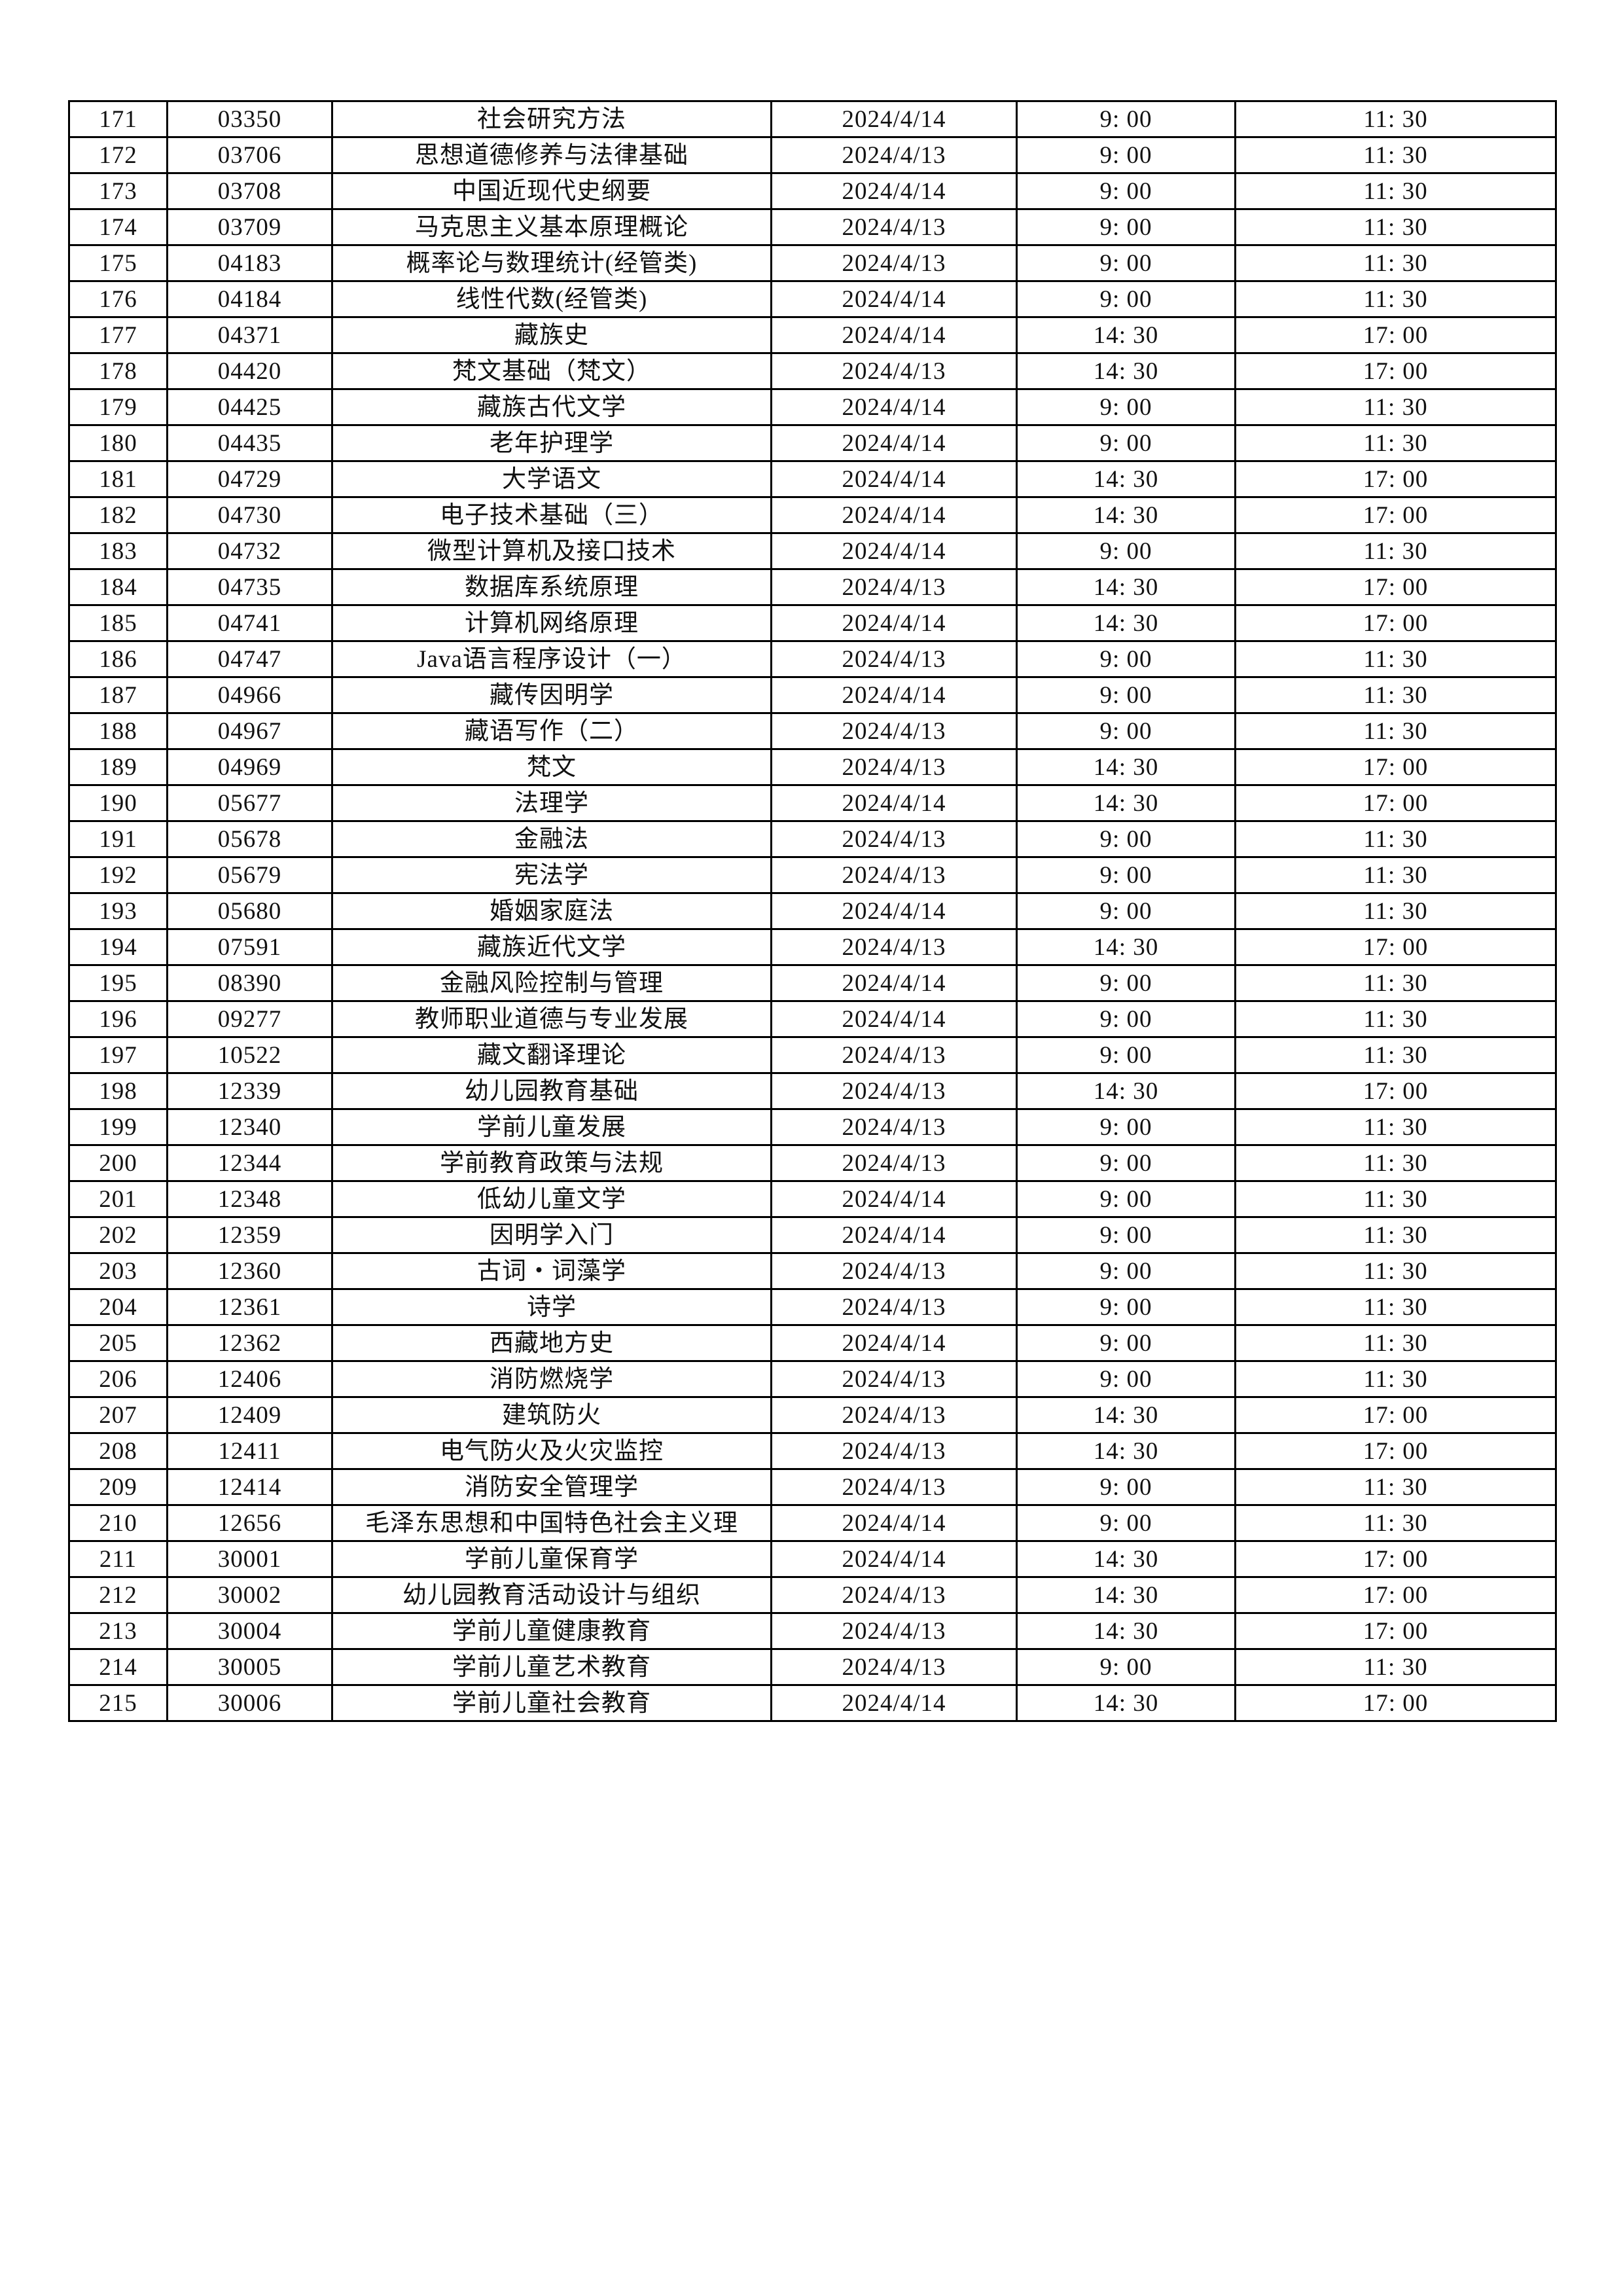  I want to click on course-name: 建筑防火, so click(551, 1415).